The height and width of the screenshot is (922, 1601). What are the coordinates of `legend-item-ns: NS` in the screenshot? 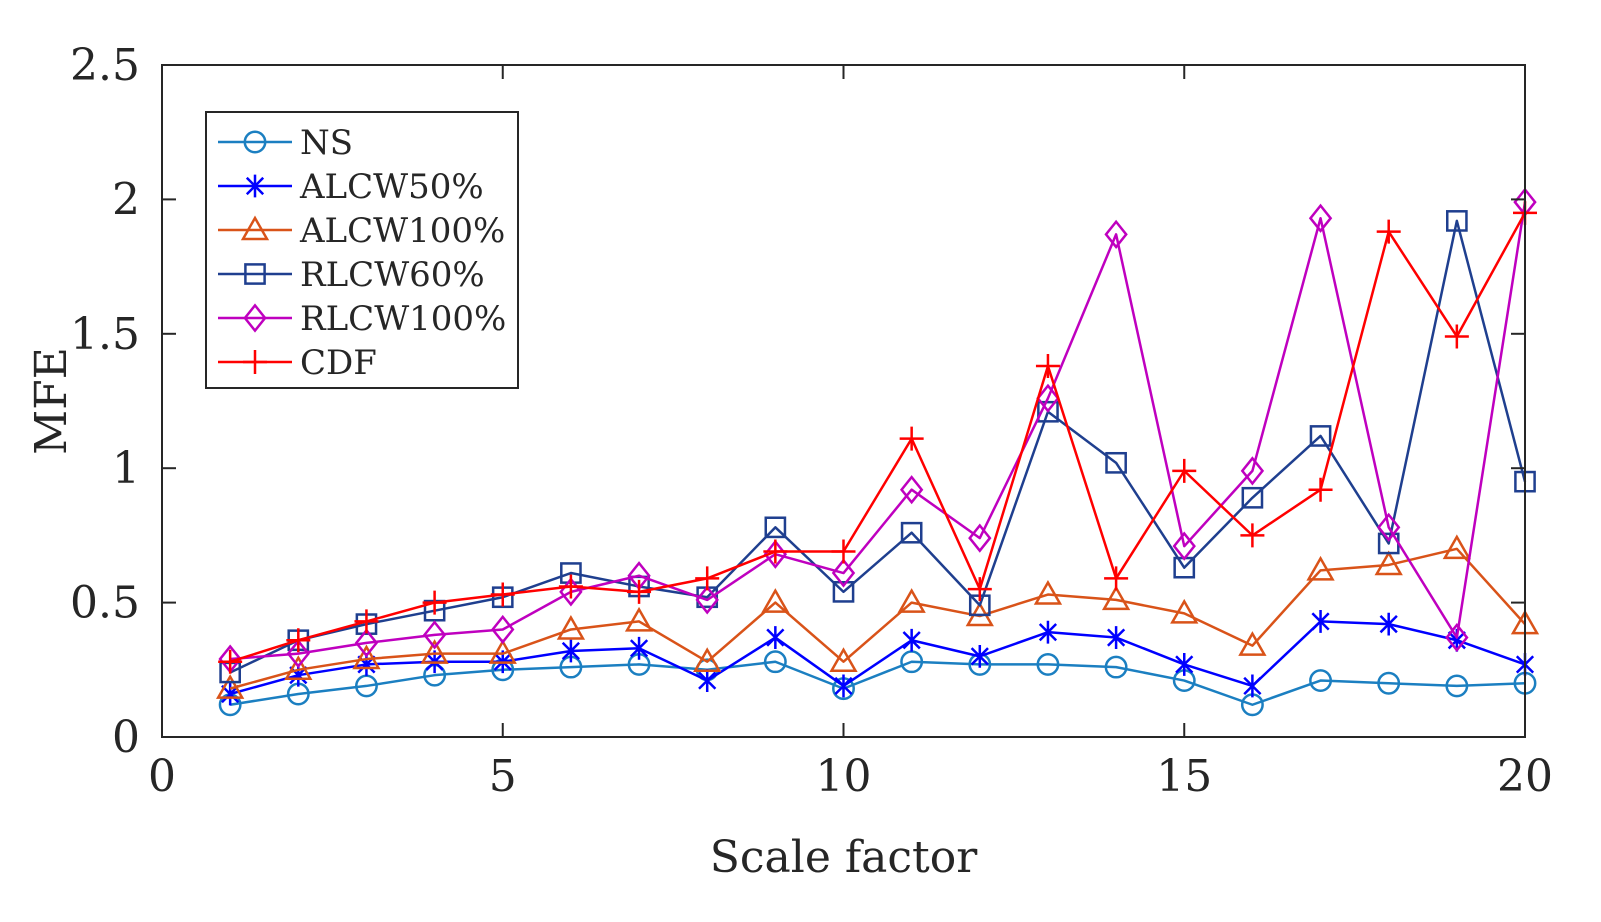 It's located at (285, 143).